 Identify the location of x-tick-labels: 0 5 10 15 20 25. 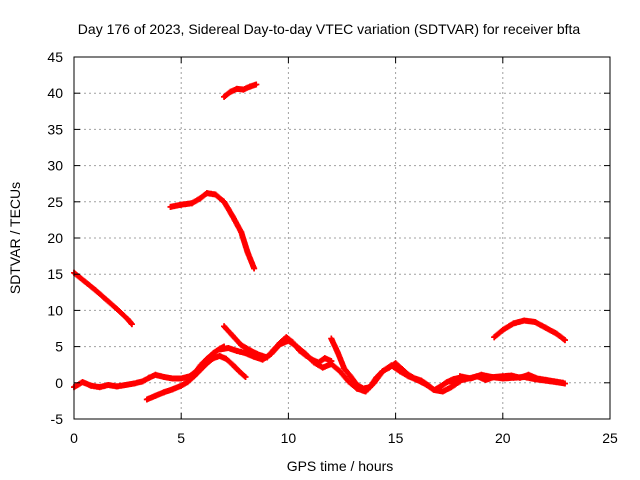
(344, 438).